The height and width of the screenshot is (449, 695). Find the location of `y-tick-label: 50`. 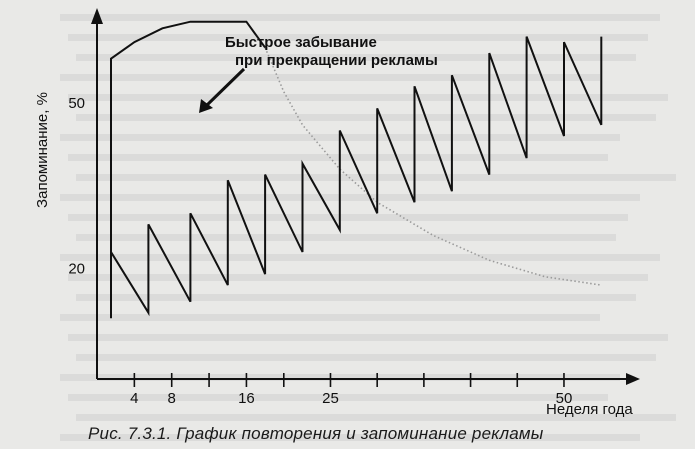

y-tick-label: 50 is located at coordinates (76, 103).